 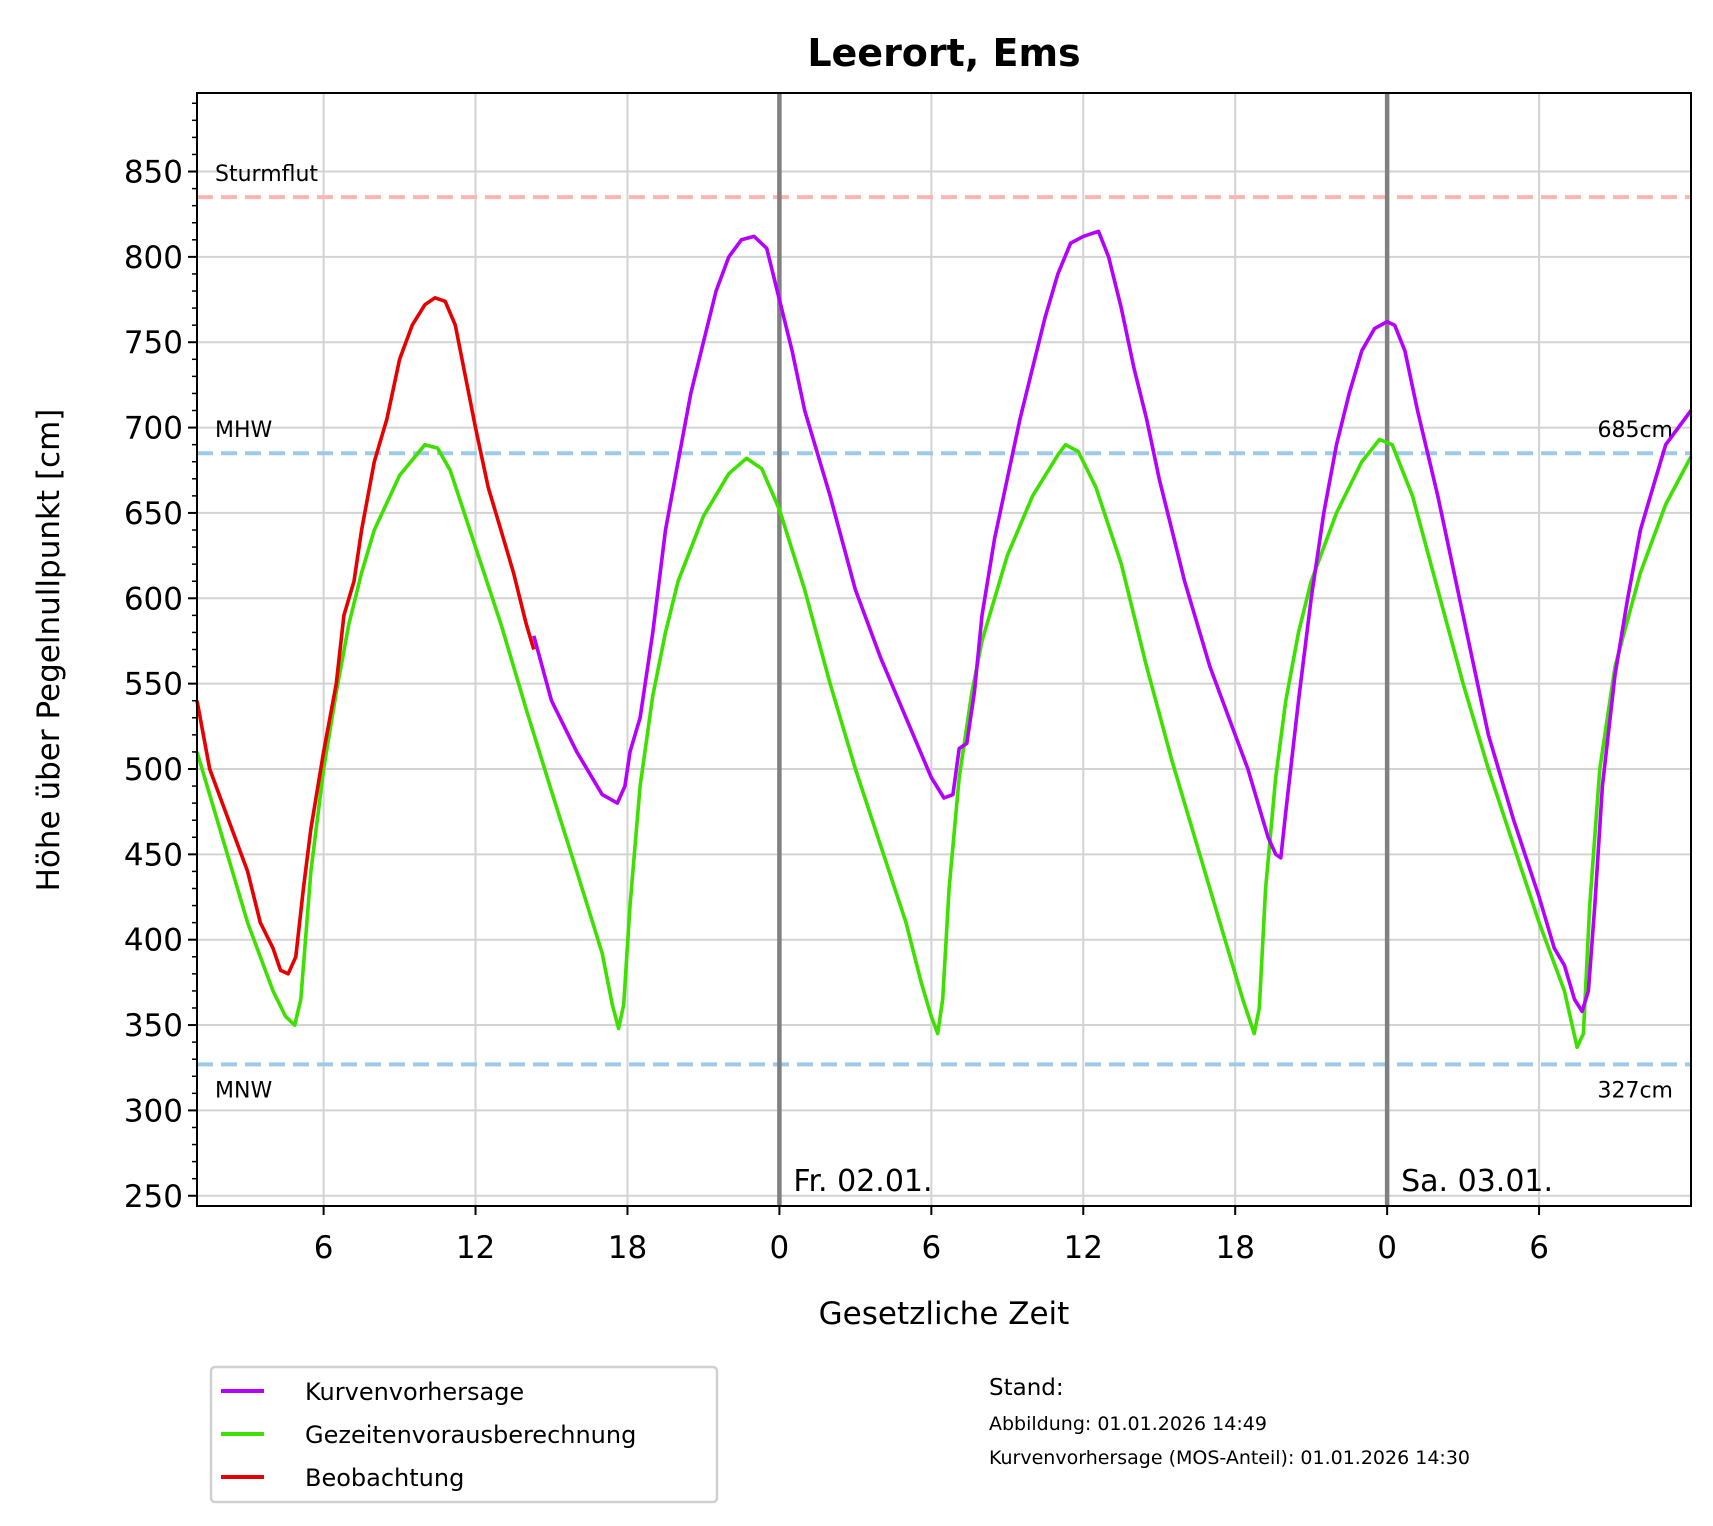 I want to click on legend-label-gezeiten: Gezeitenvorausberechnung, so click(x=470, y=1435).